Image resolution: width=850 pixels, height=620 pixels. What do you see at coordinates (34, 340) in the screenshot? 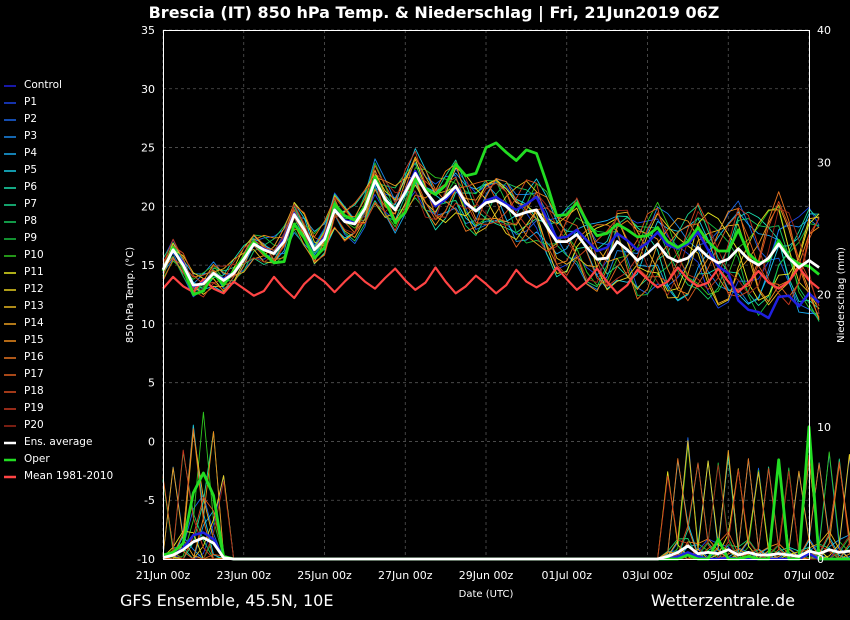
I see `legend-label: P15` at bounding box center [34, 340].